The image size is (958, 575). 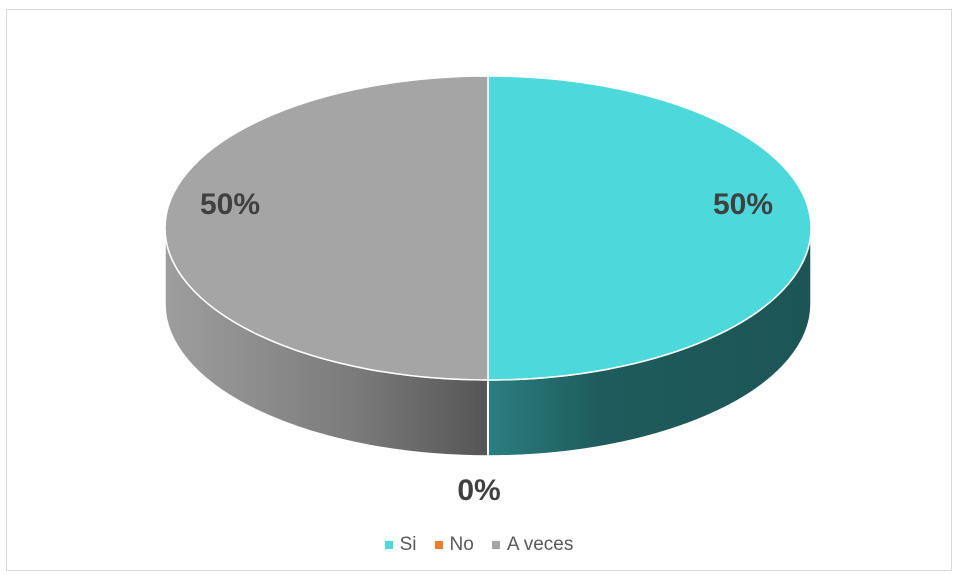 What do you see at coordinates (461, 544) in the screenshot?
I see `legend-label-no: No` at bounding box center [461, 544].